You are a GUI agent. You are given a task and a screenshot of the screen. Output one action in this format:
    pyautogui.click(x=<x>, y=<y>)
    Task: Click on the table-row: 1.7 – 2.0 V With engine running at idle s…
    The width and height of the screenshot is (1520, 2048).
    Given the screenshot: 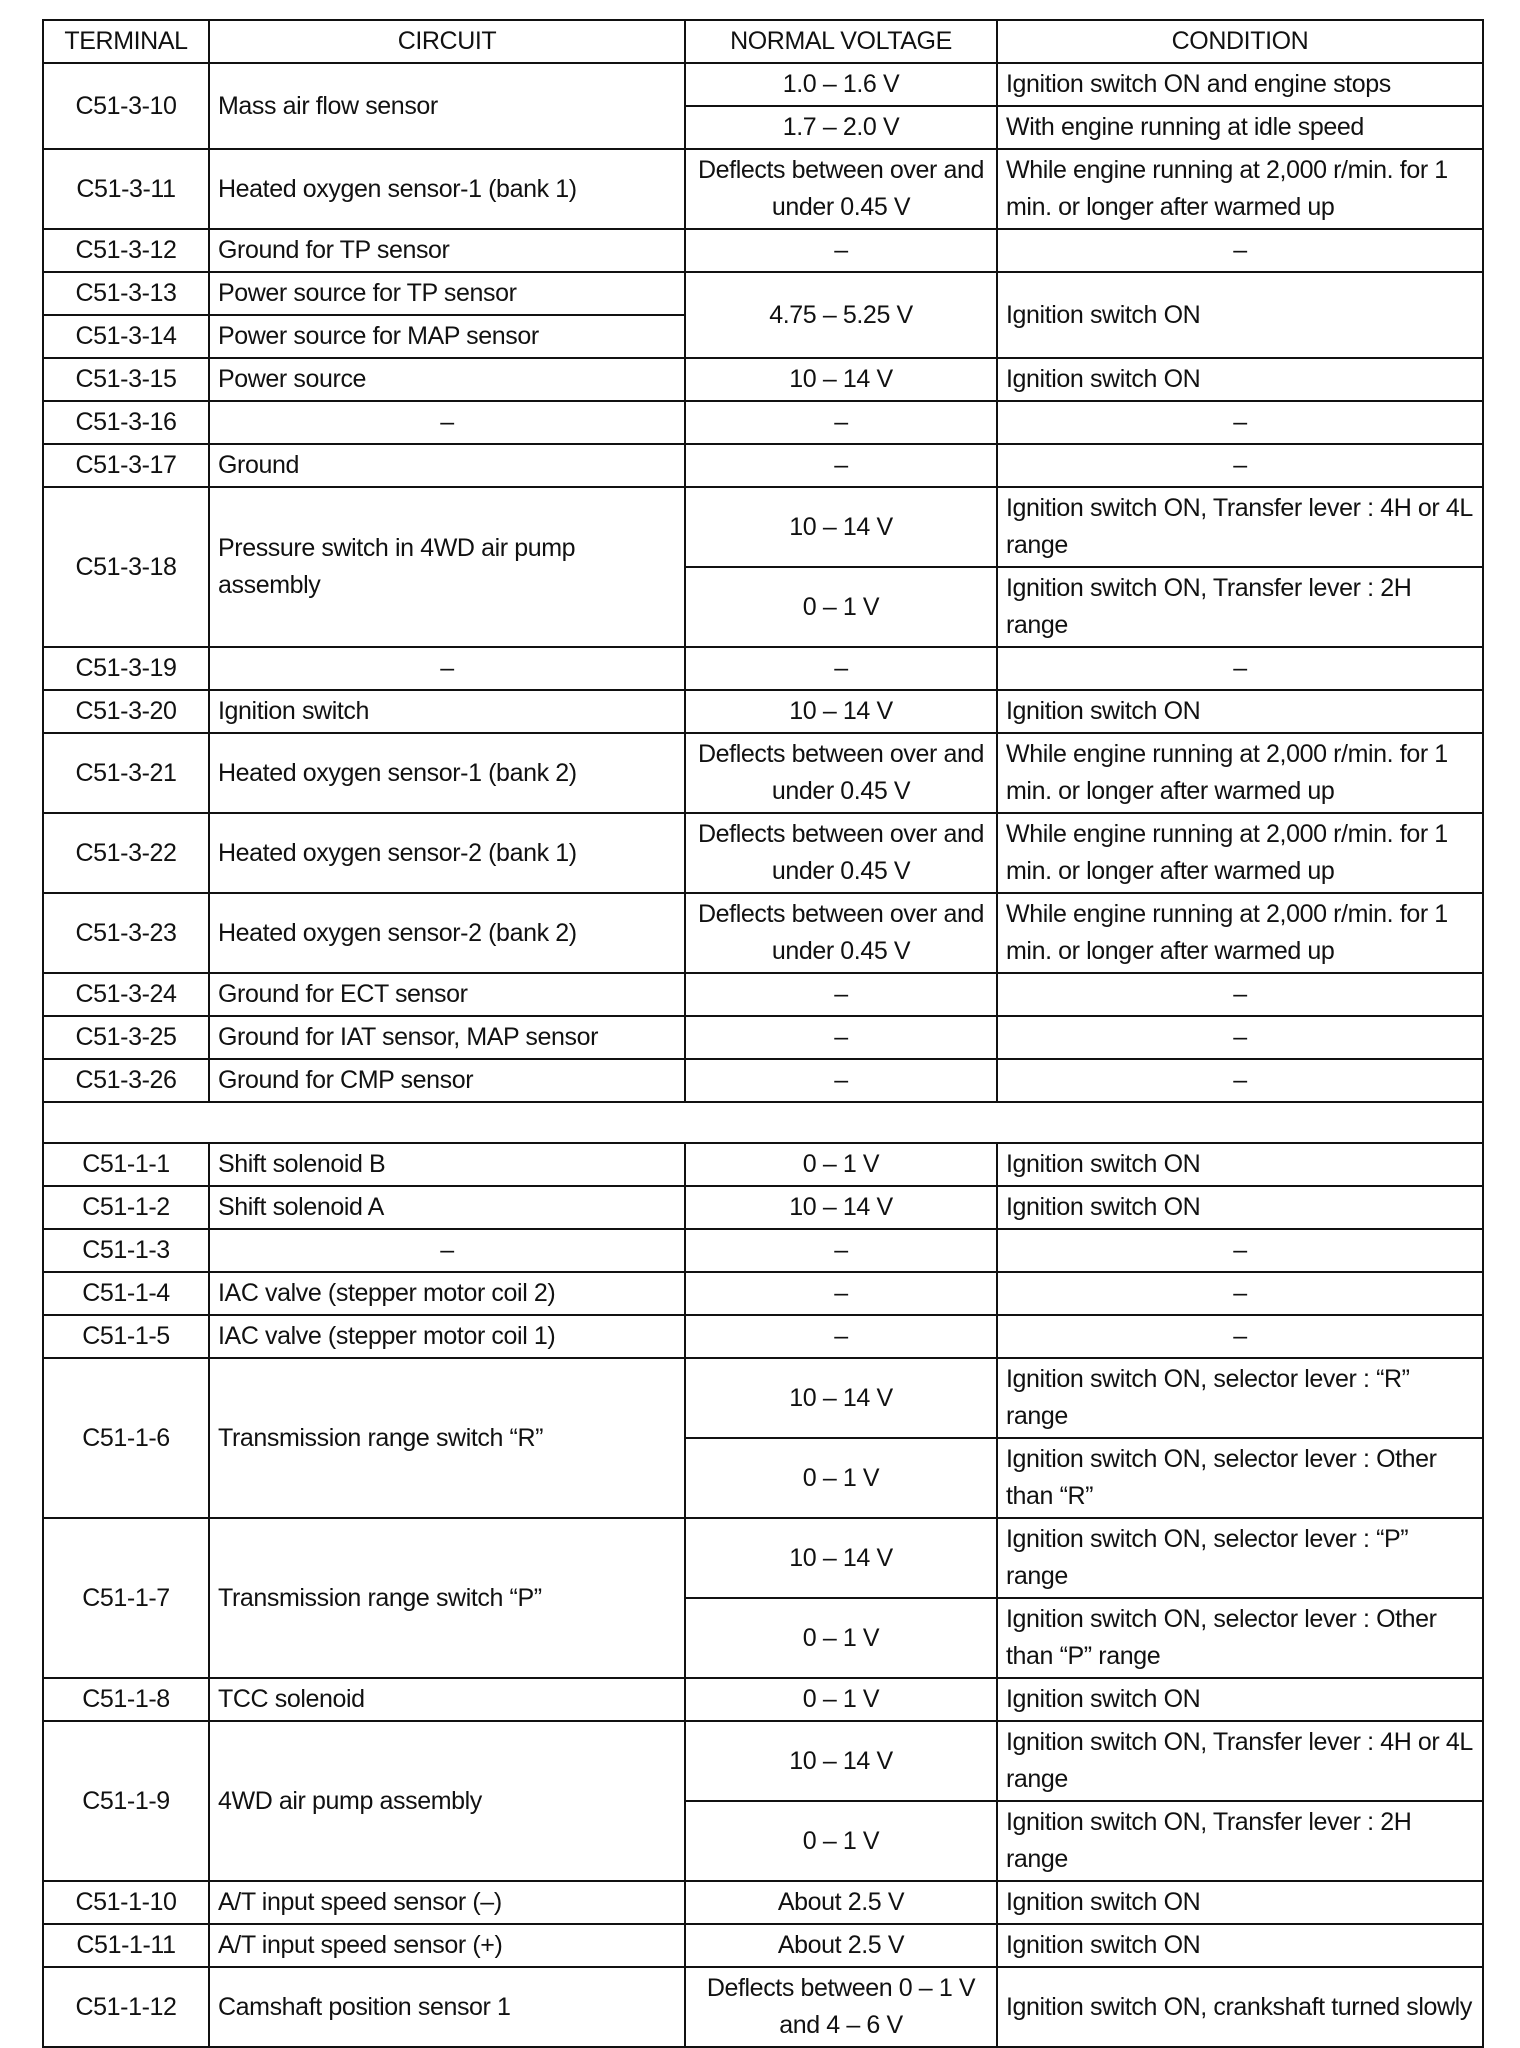 What is the action you would take?
    pyautogui.click(x=763, y=127)
    